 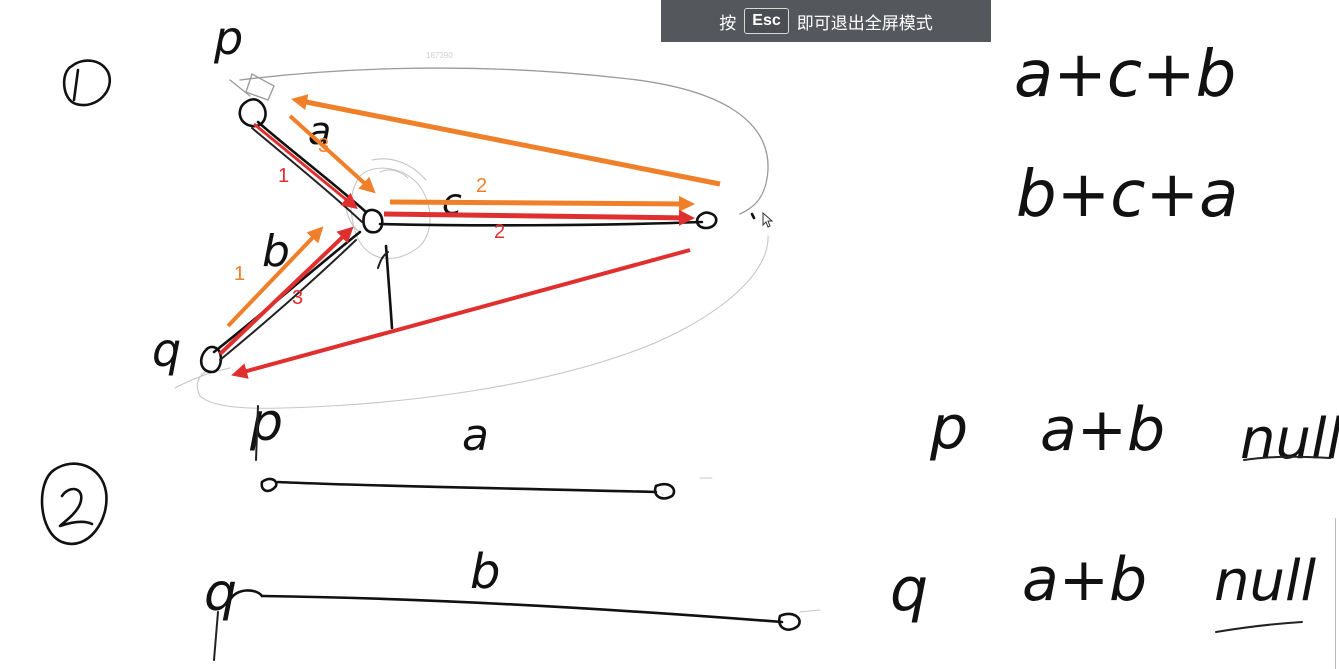 I want to click on window-edge, so click(x=1337, y=593).